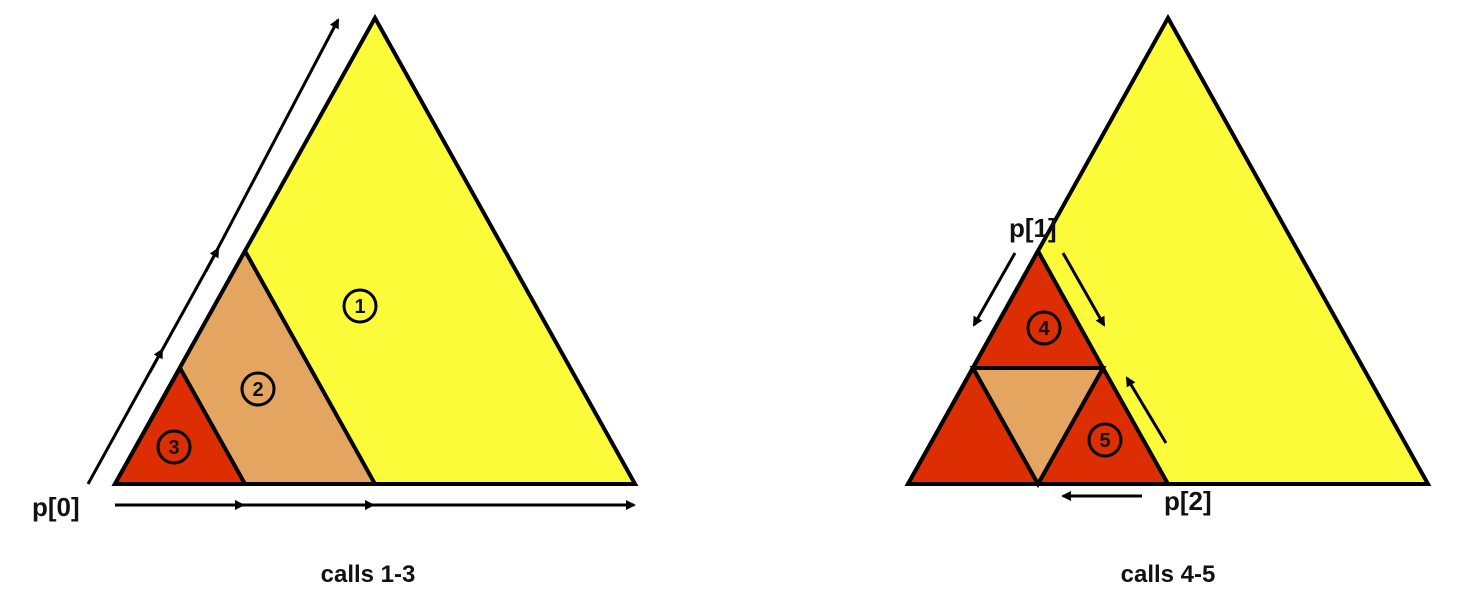 This screenshot has width=1471, height=597. I want to click on center-orange-triangle, so click(1038, 427).